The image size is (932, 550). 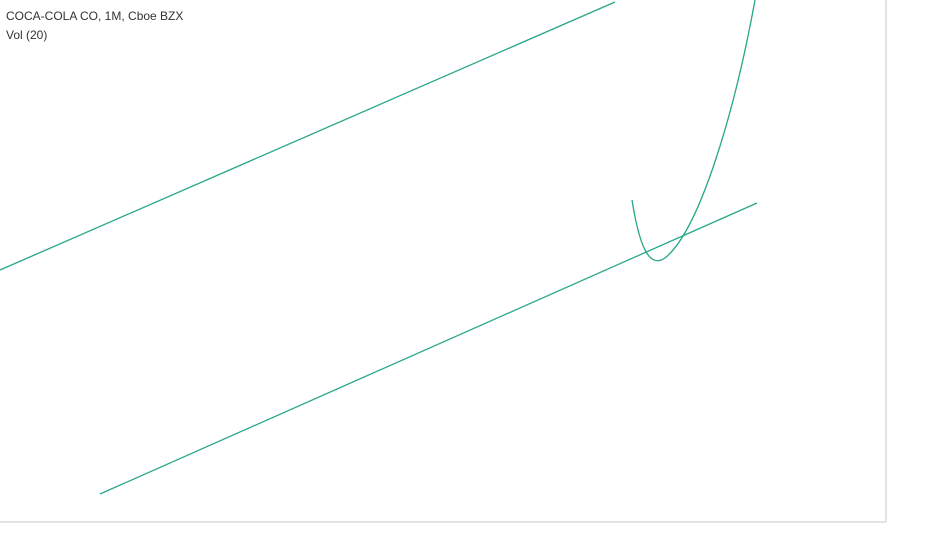 What do you see at coordinates (909, 275) in the screenshot?
I see `price-axis` at bounding box center [909, 275].